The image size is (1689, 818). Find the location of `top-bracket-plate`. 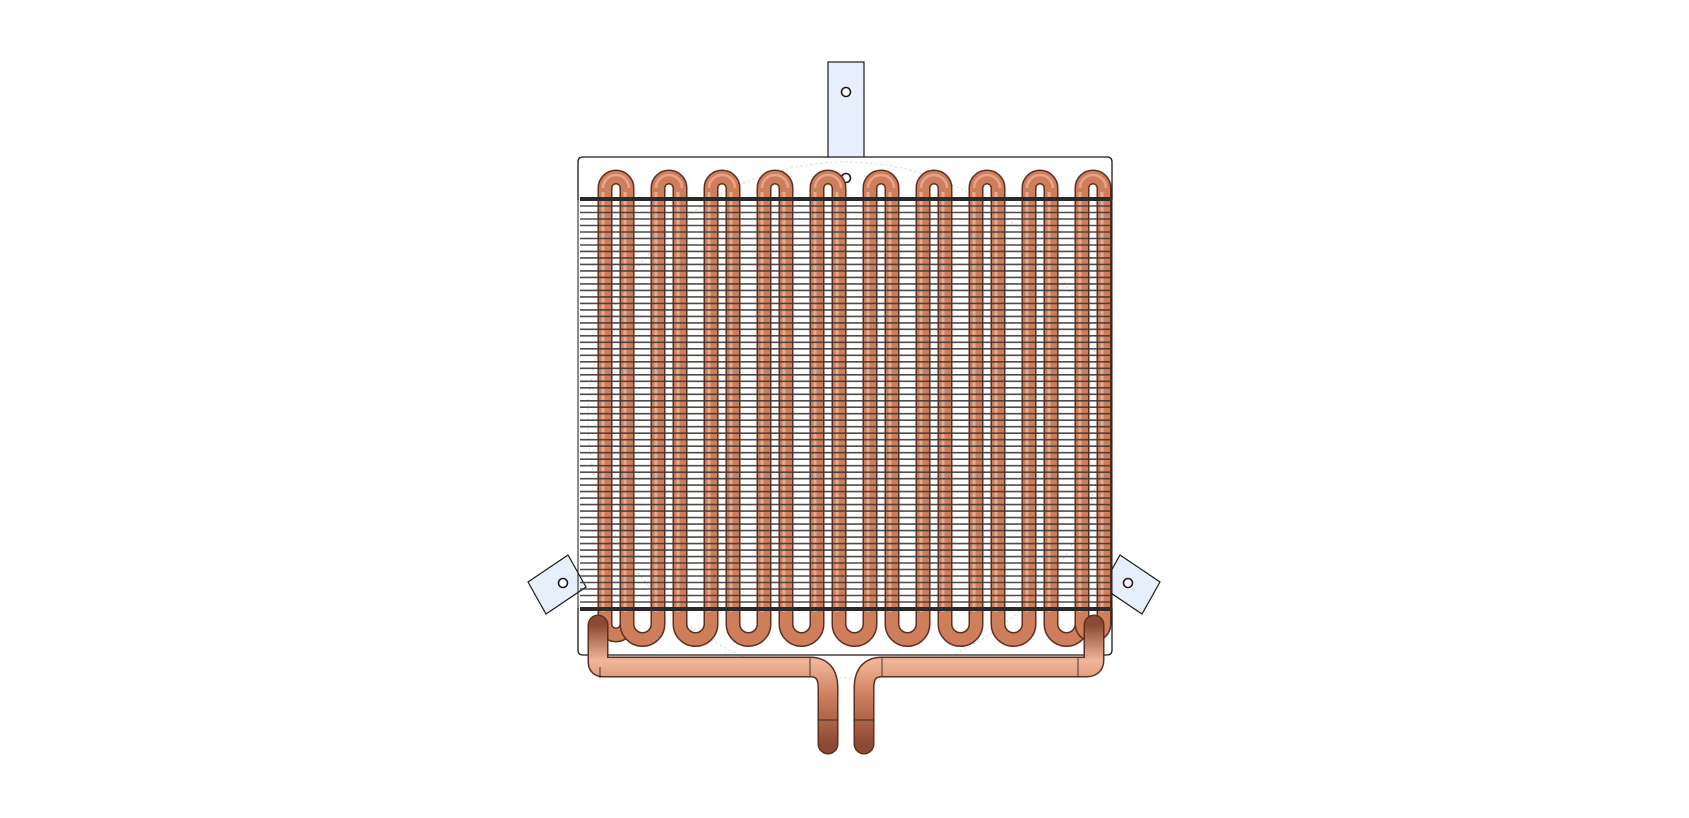

top-bracket-plate is located at coordinates (846, 113).